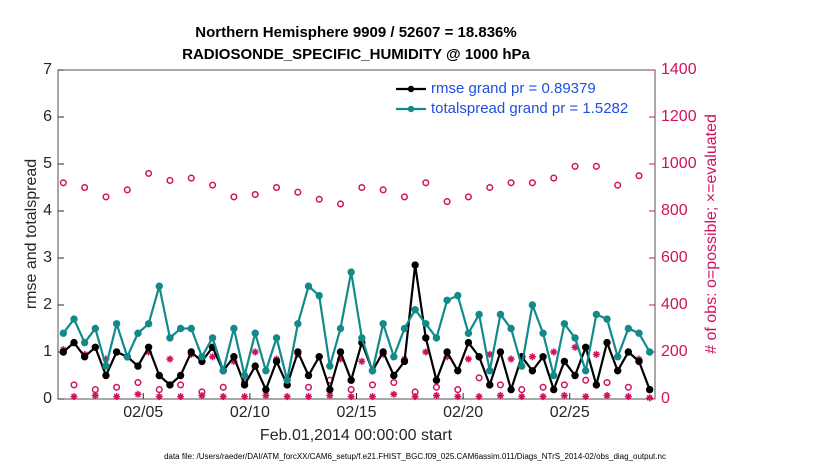 The height and width of the screenshot is (470, 830). I want to click on y-tick-label: 1, so click(47, 351).